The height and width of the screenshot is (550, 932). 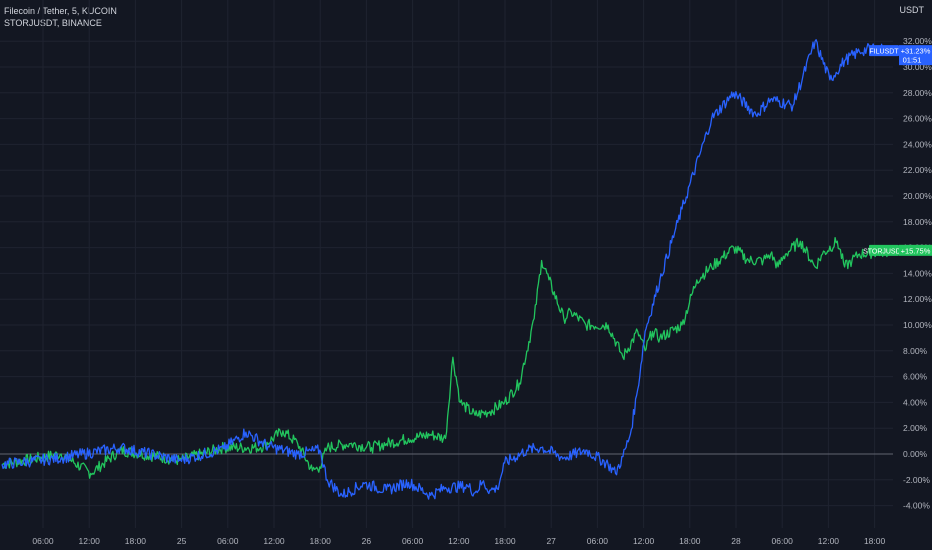 What do you see at coordinates (917, 325) in the screenshot?
I see `y-tick-label: 10.00%` at bounding box center [917, 325].